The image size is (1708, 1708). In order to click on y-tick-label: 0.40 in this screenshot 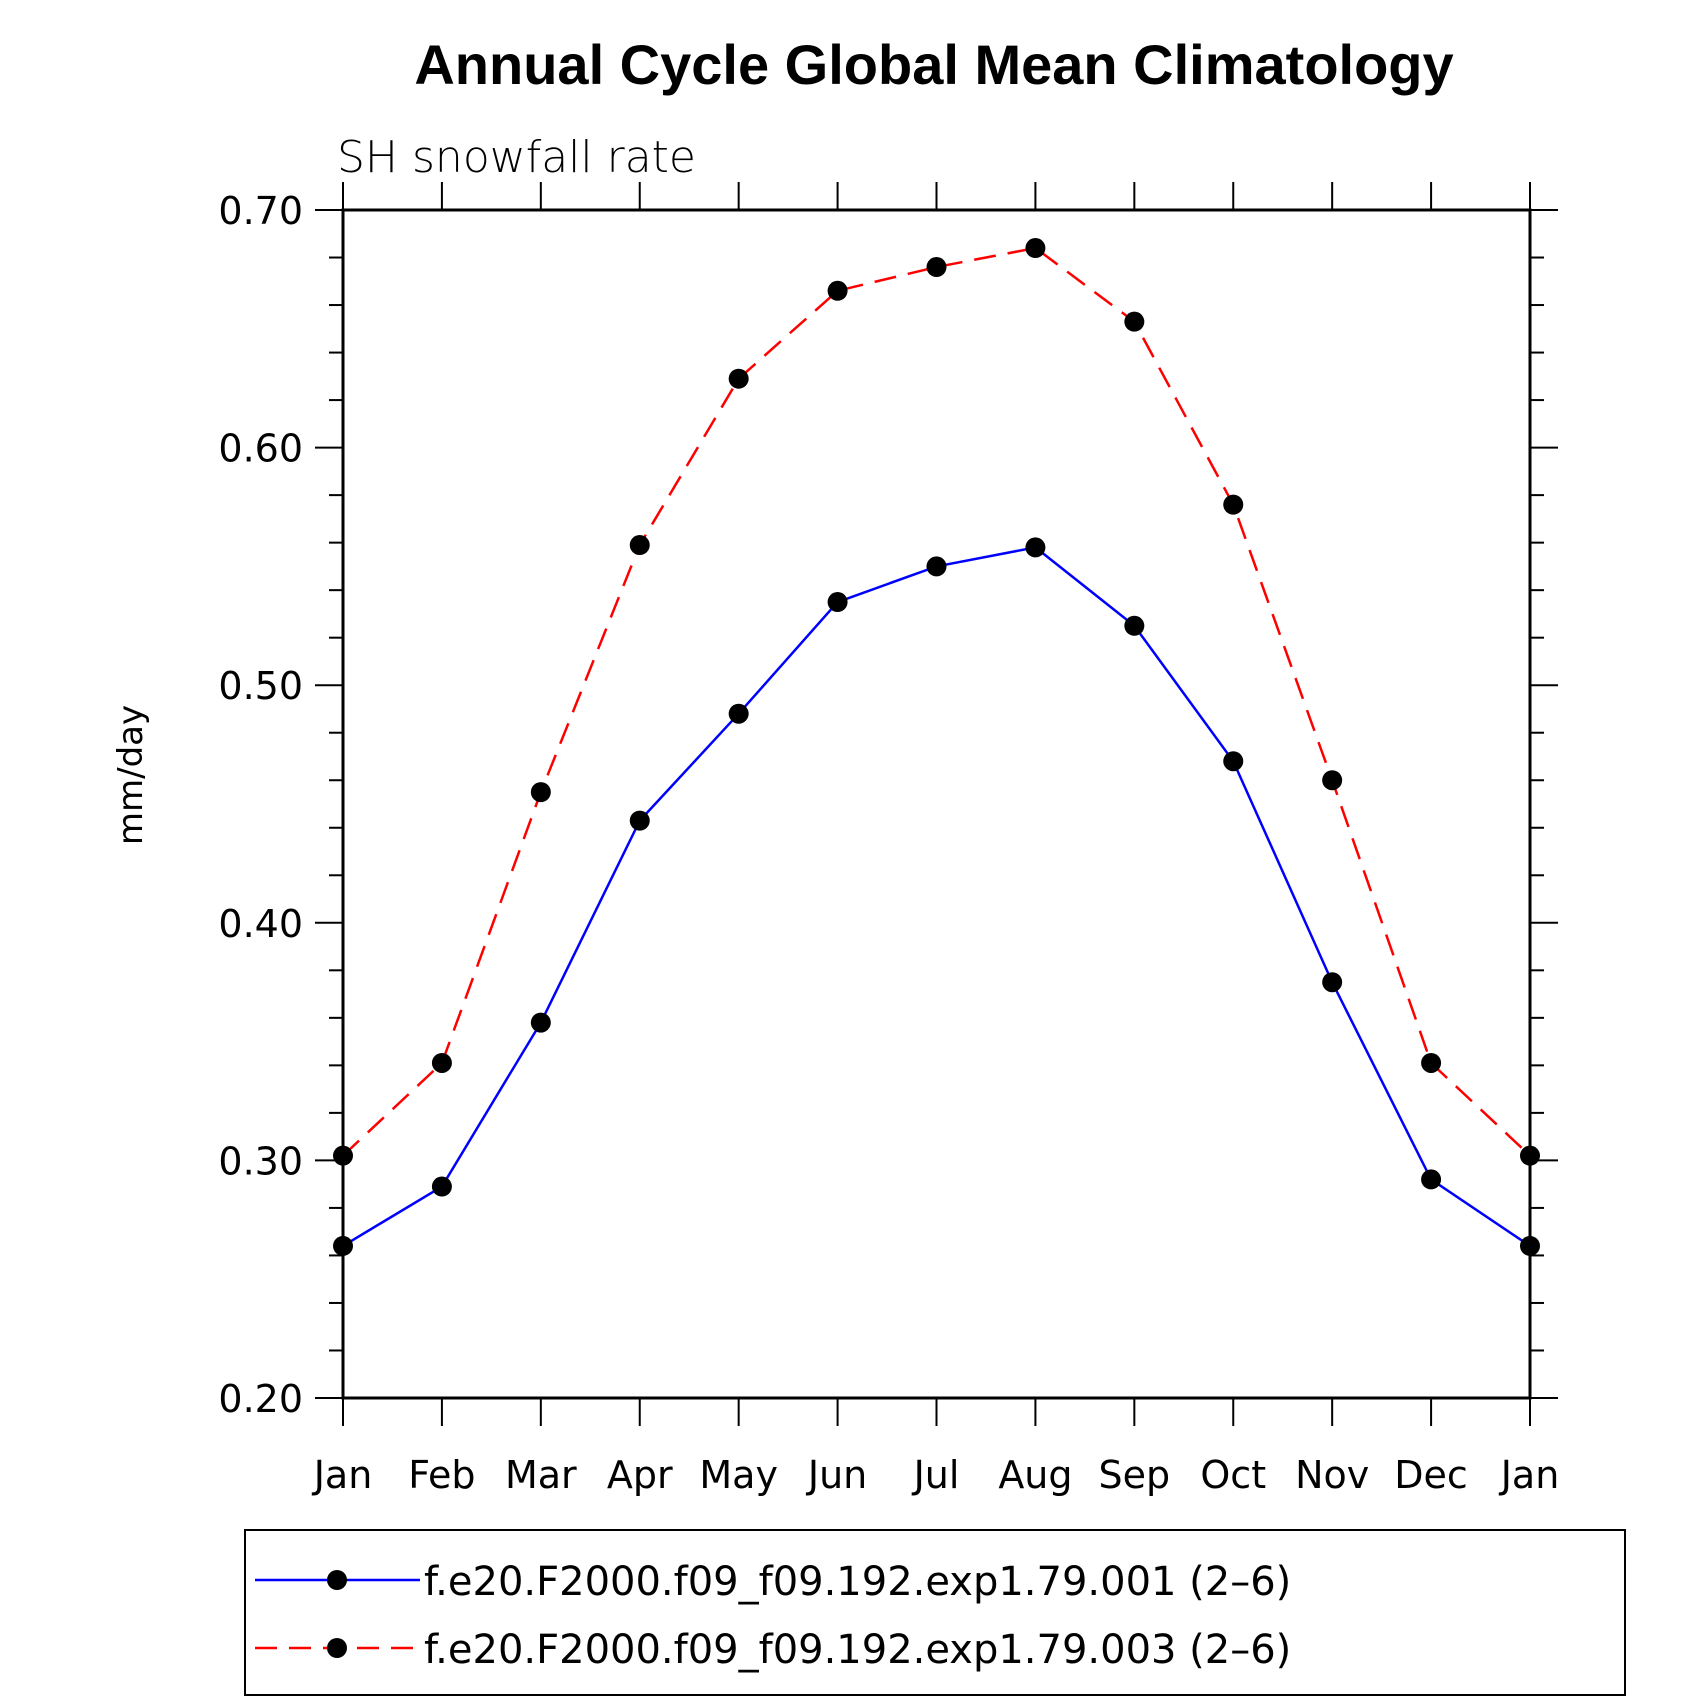, I will do `click(260, 924)`.